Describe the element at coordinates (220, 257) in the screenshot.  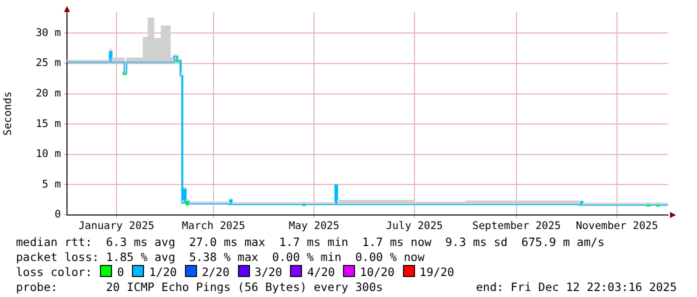
I see `text: packet loss: 1.85 % avg 5.38 % max 0.00 % min 0.00 % now` at that location.